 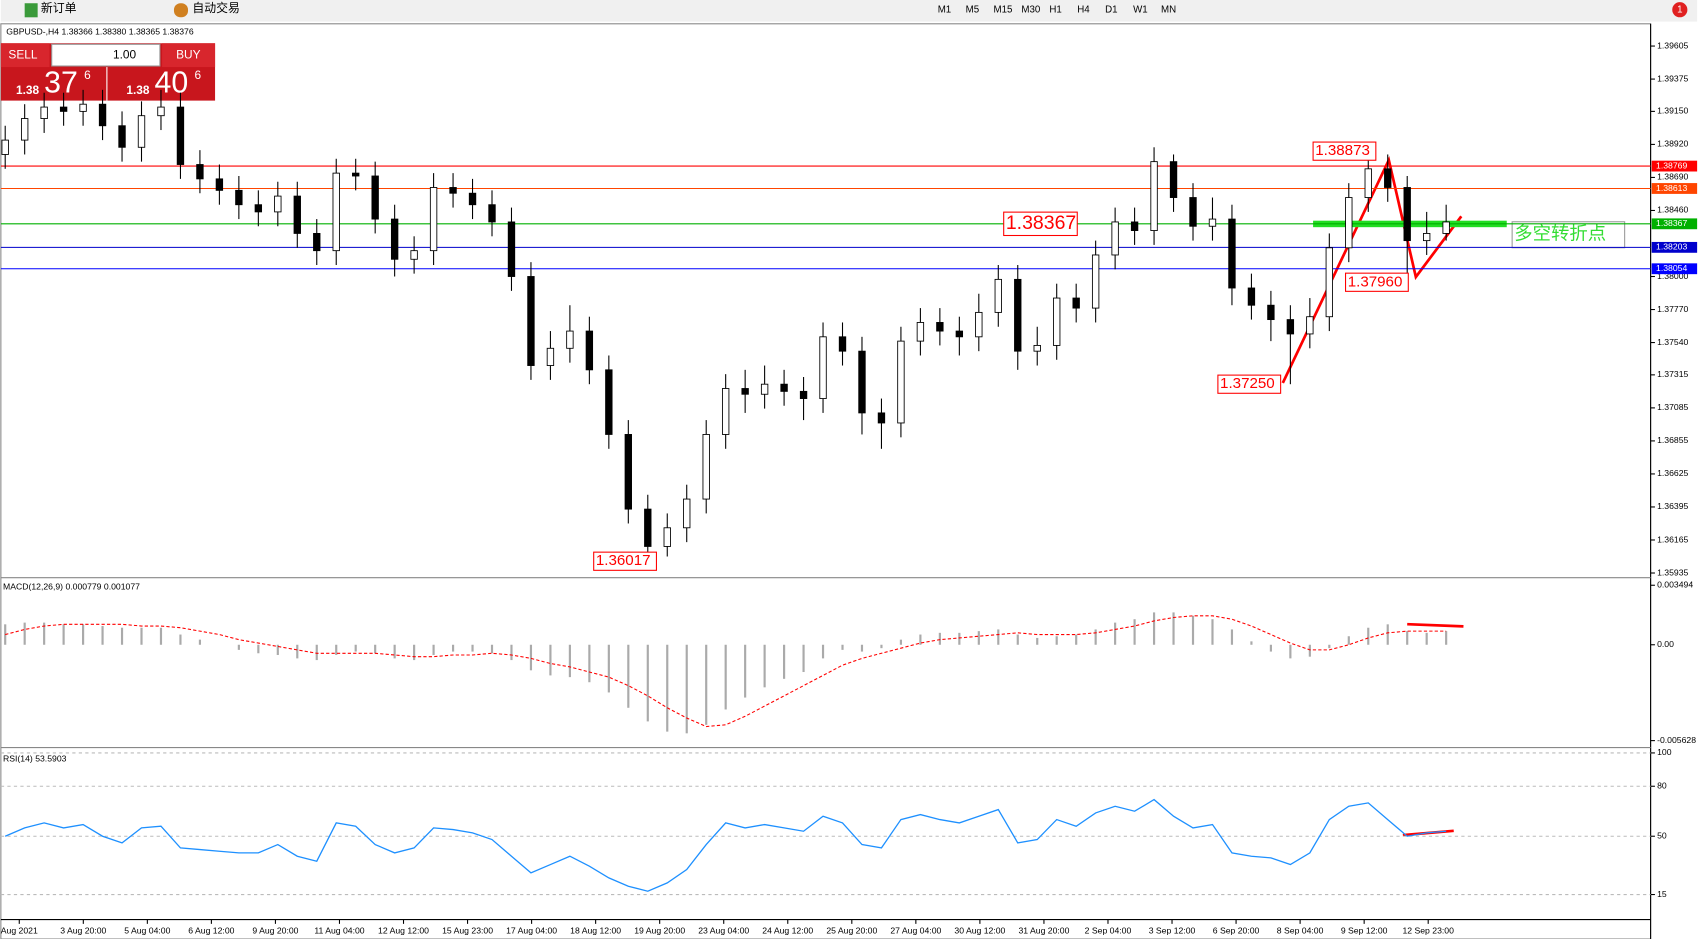 I want to click on price-annotation: 1.37250, so click(x=1247, y=383).